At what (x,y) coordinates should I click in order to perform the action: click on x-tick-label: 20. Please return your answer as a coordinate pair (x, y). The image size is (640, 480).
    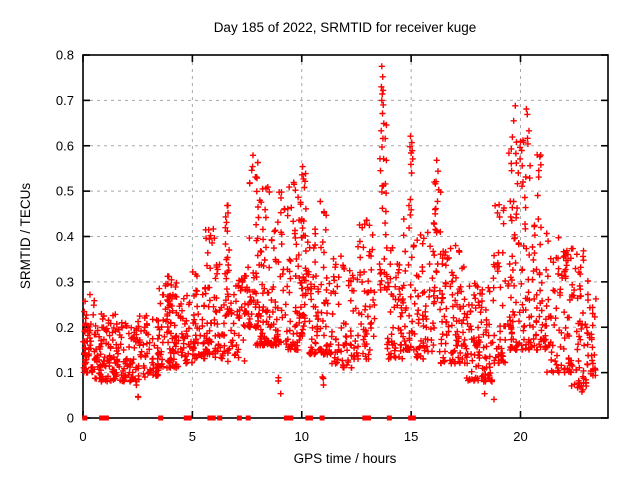
    Looking at the image, I should click on (520, 436).